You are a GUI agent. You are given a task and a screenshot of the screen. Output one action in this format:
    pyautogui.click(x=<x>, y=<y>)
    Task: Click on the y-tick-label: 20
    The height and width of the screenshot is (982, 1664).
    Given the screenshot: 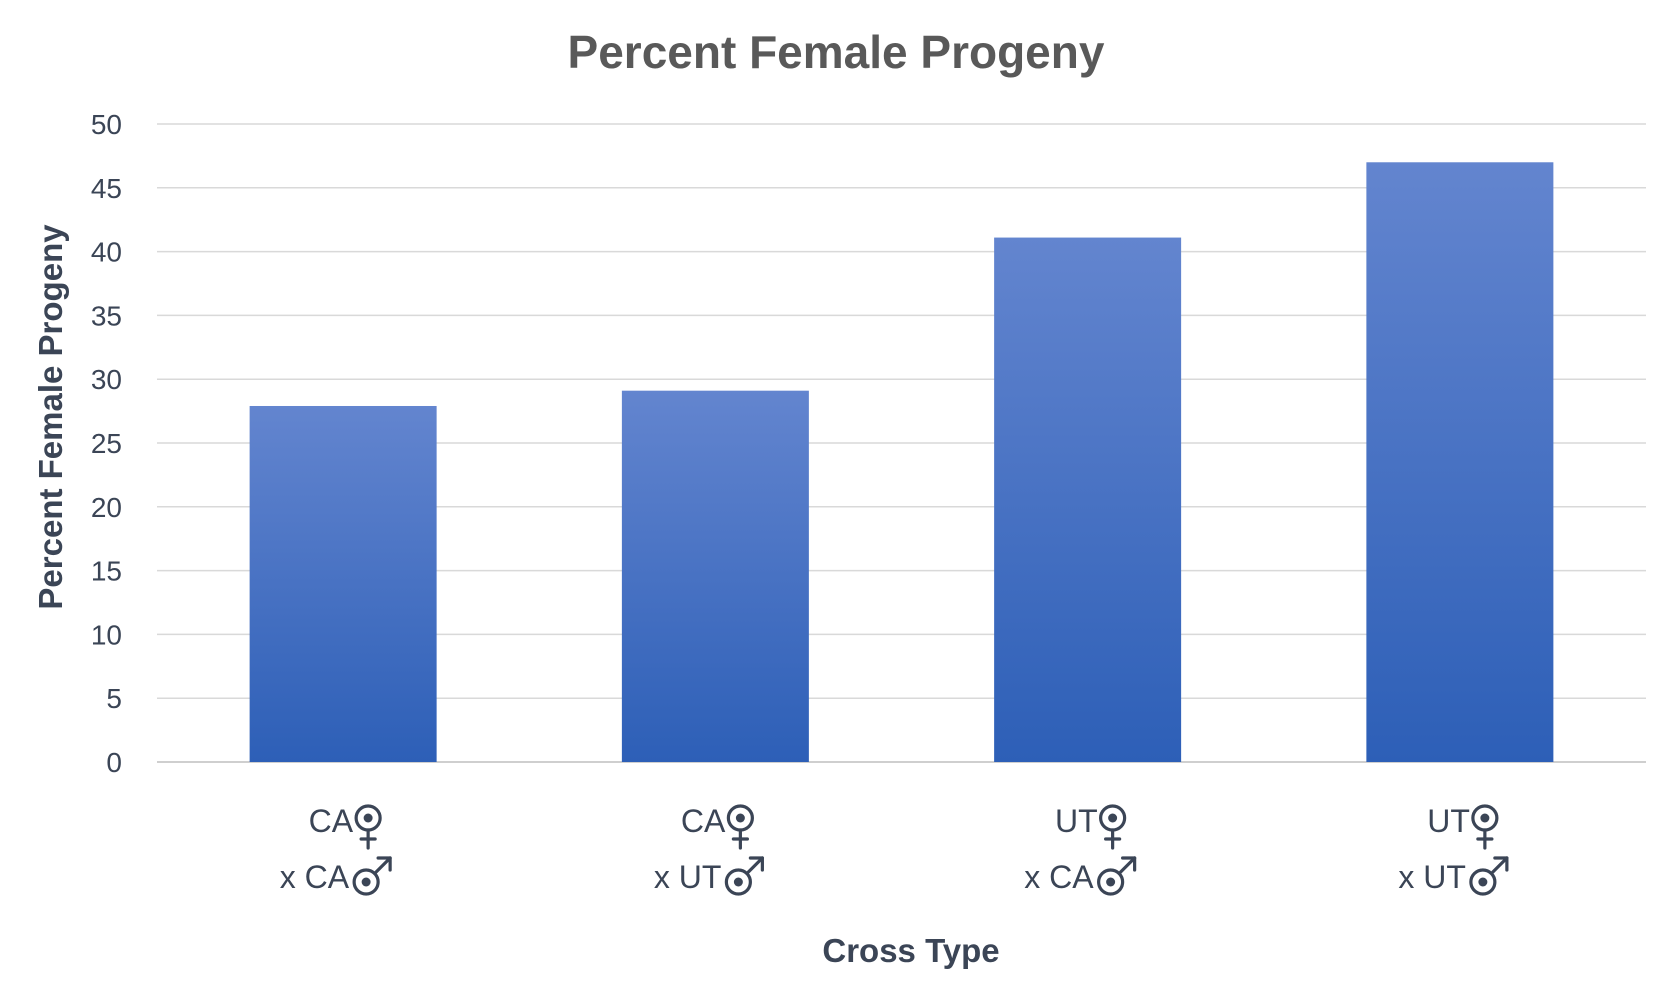 What is the action you would take?
    pyautogui.click(x=106, y=507)
    